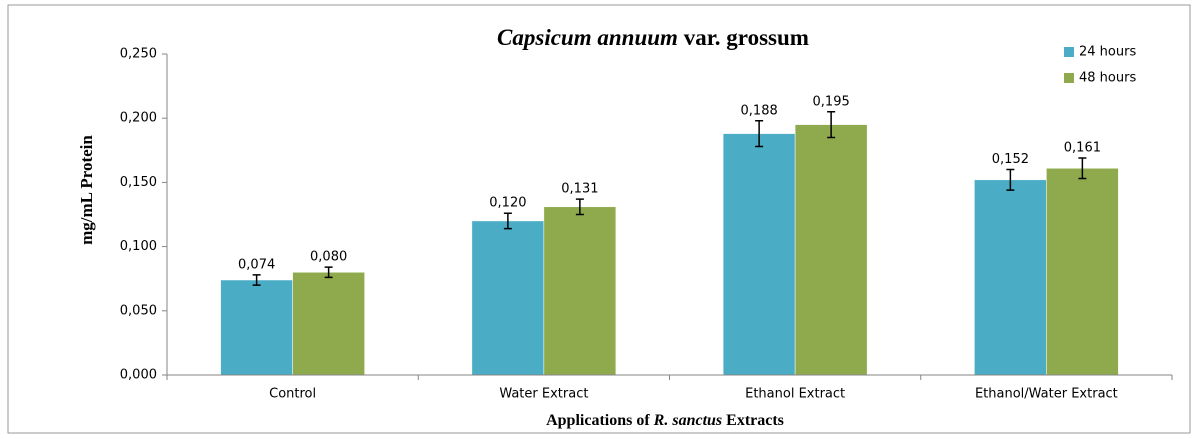 The image size is (1198, 439). Describe the element at coordinates (795, 394) in the screenshot. I see `x-tick-label: Ethanol Extract` at that location.